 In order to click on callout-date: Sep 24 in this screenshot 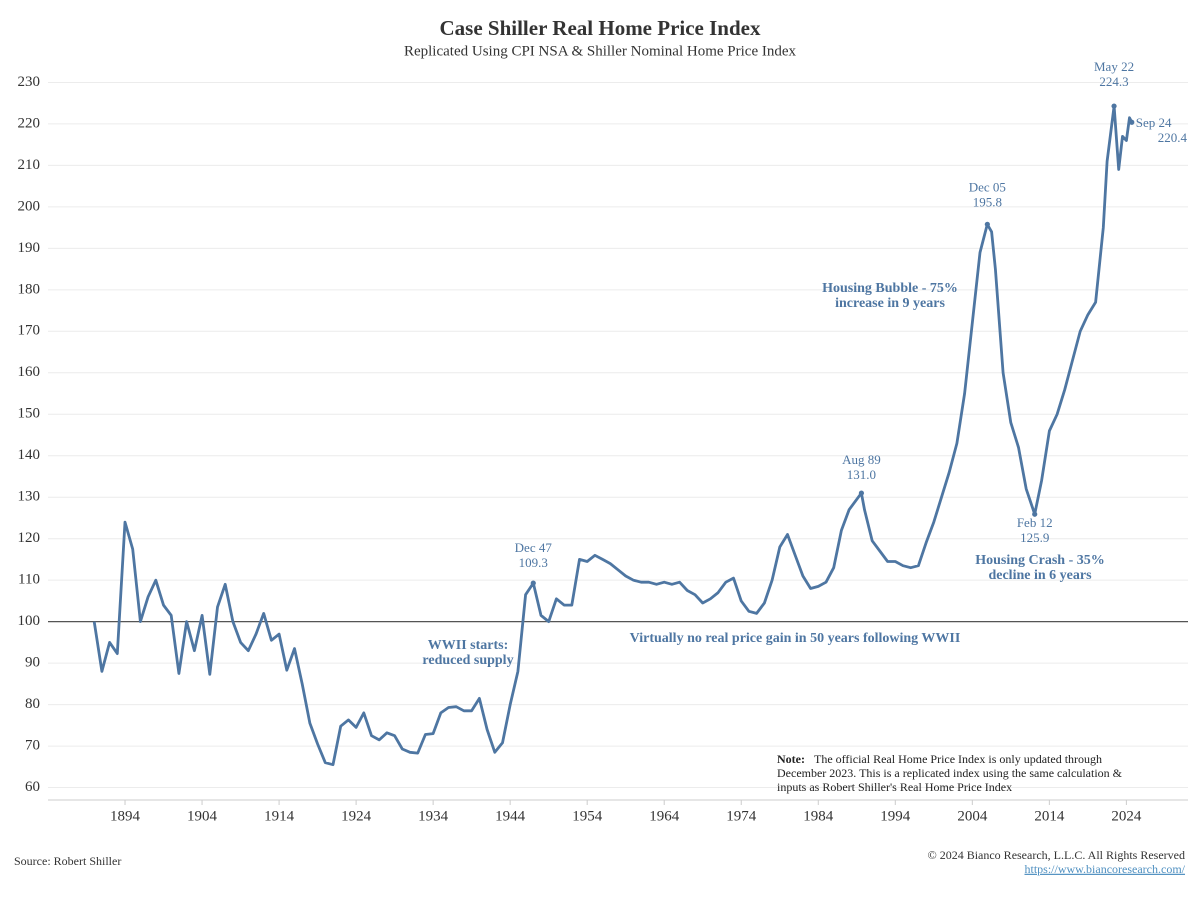, I will do `click(1154, 122)`.